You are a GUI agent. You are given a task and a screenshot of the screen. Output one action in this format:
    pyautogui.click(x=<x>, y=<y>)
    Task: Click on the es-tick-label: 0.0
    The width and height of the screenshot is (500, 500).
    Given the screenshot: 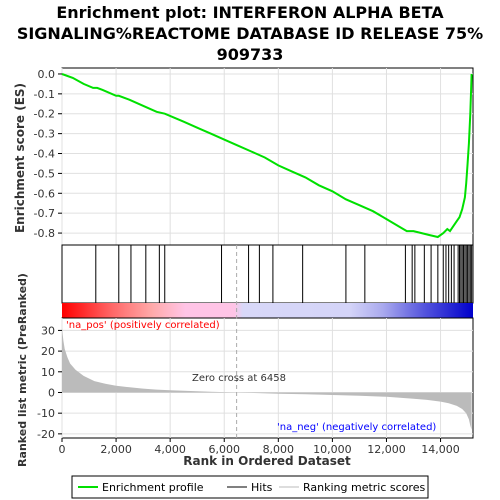 What is the action you would take?
    pyautogui.click(x=47, y=74)
    